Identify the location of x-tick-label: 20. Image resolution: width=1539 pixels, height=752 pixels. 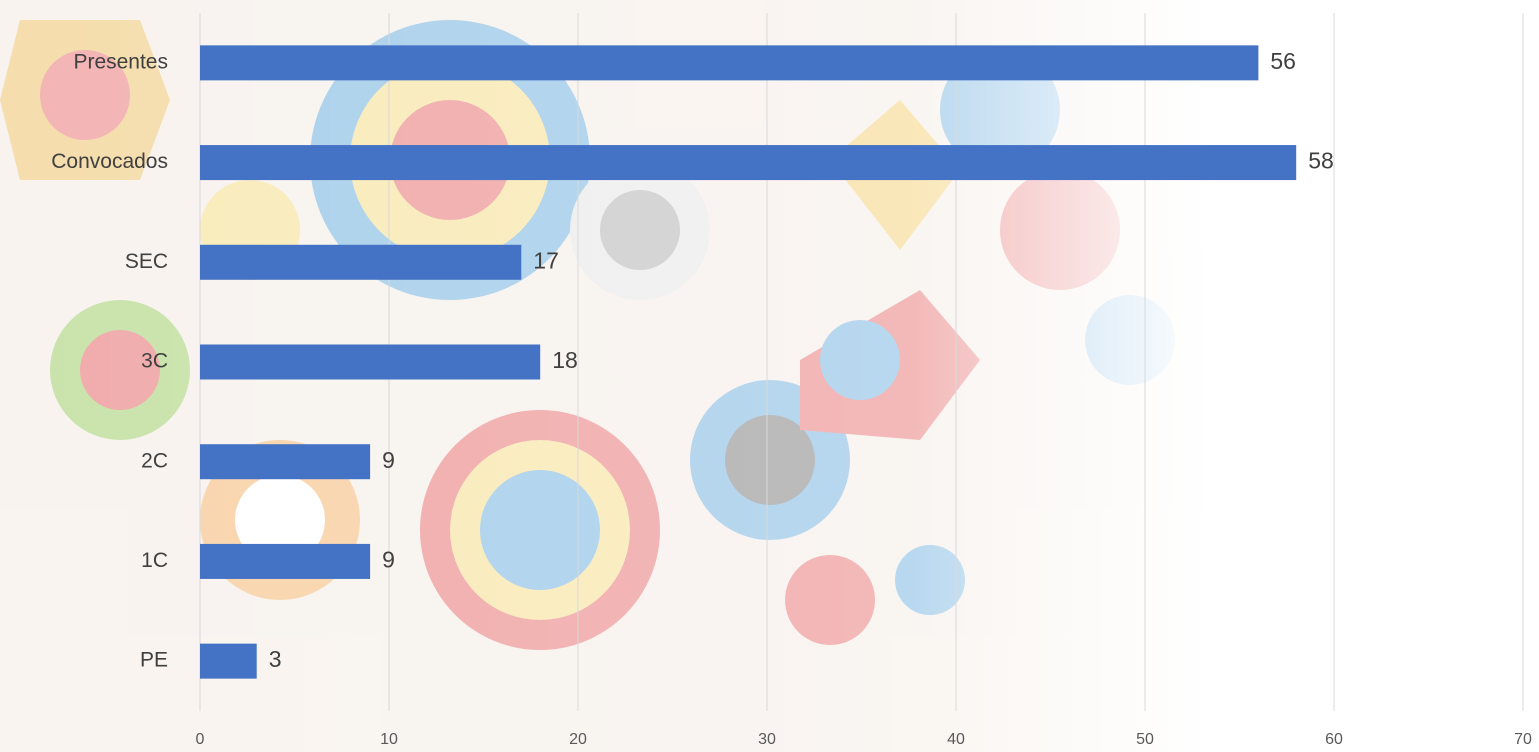
(578, 739).